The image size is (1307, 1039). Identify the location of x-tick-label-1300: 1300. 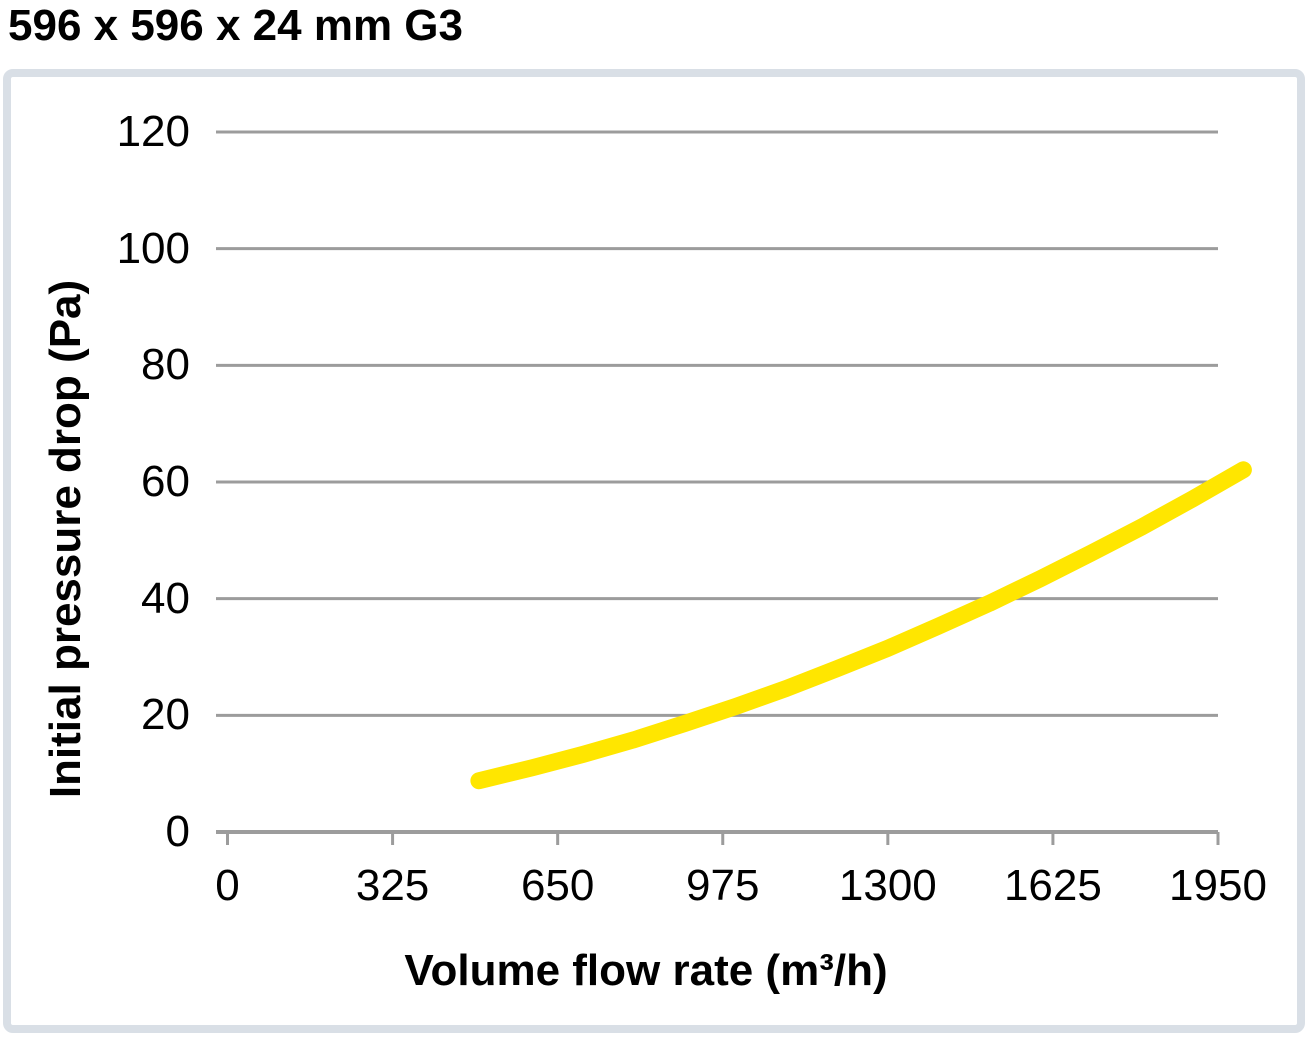
(887, 885).